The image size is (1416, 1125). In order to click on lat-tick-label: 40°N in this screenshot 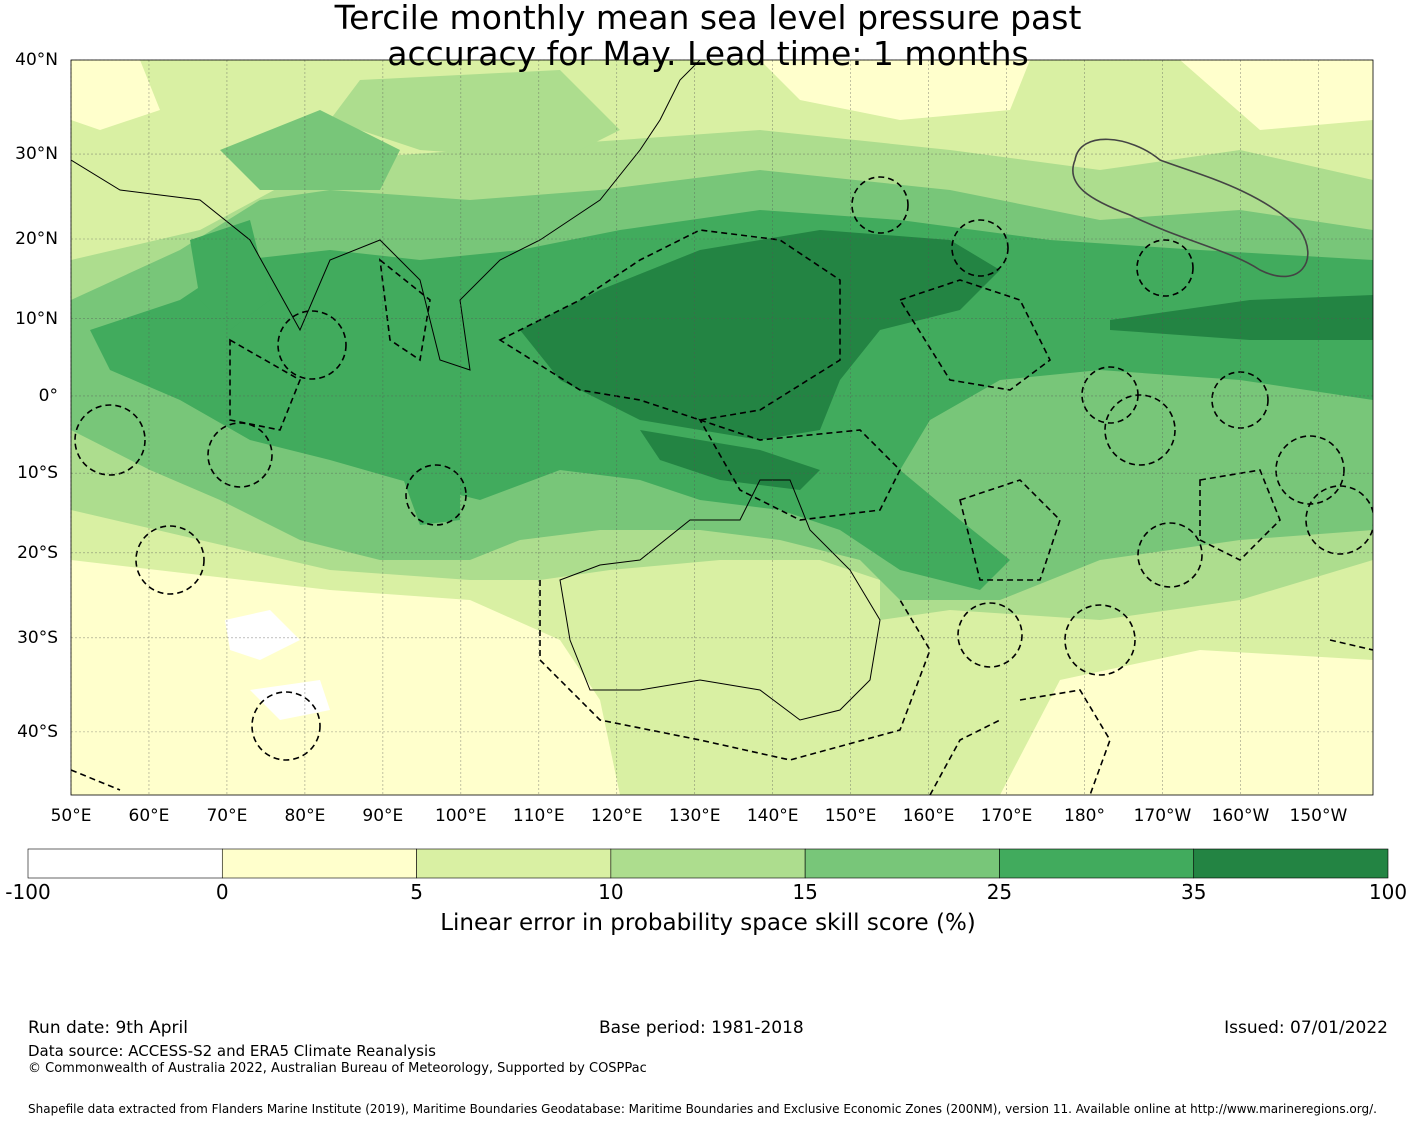, I will do `click(36, 60)`.